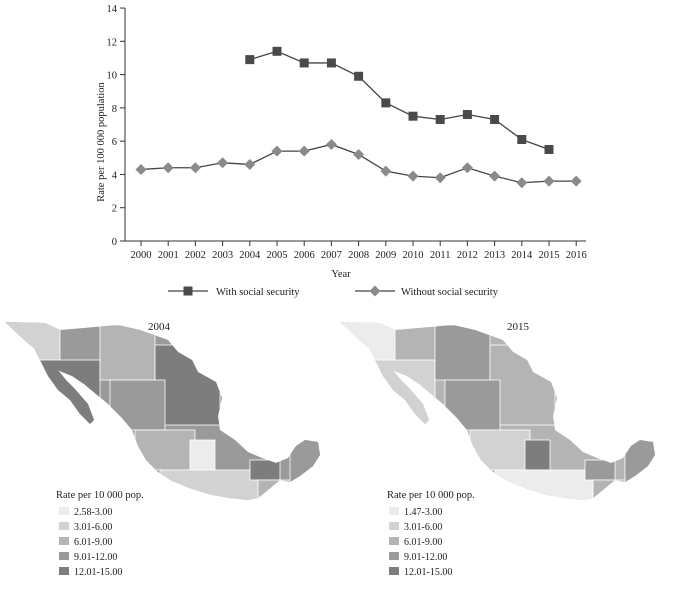 This screenshot has height=589, width=685. I want to click on y-tick-label: 0, so click(114, 242).